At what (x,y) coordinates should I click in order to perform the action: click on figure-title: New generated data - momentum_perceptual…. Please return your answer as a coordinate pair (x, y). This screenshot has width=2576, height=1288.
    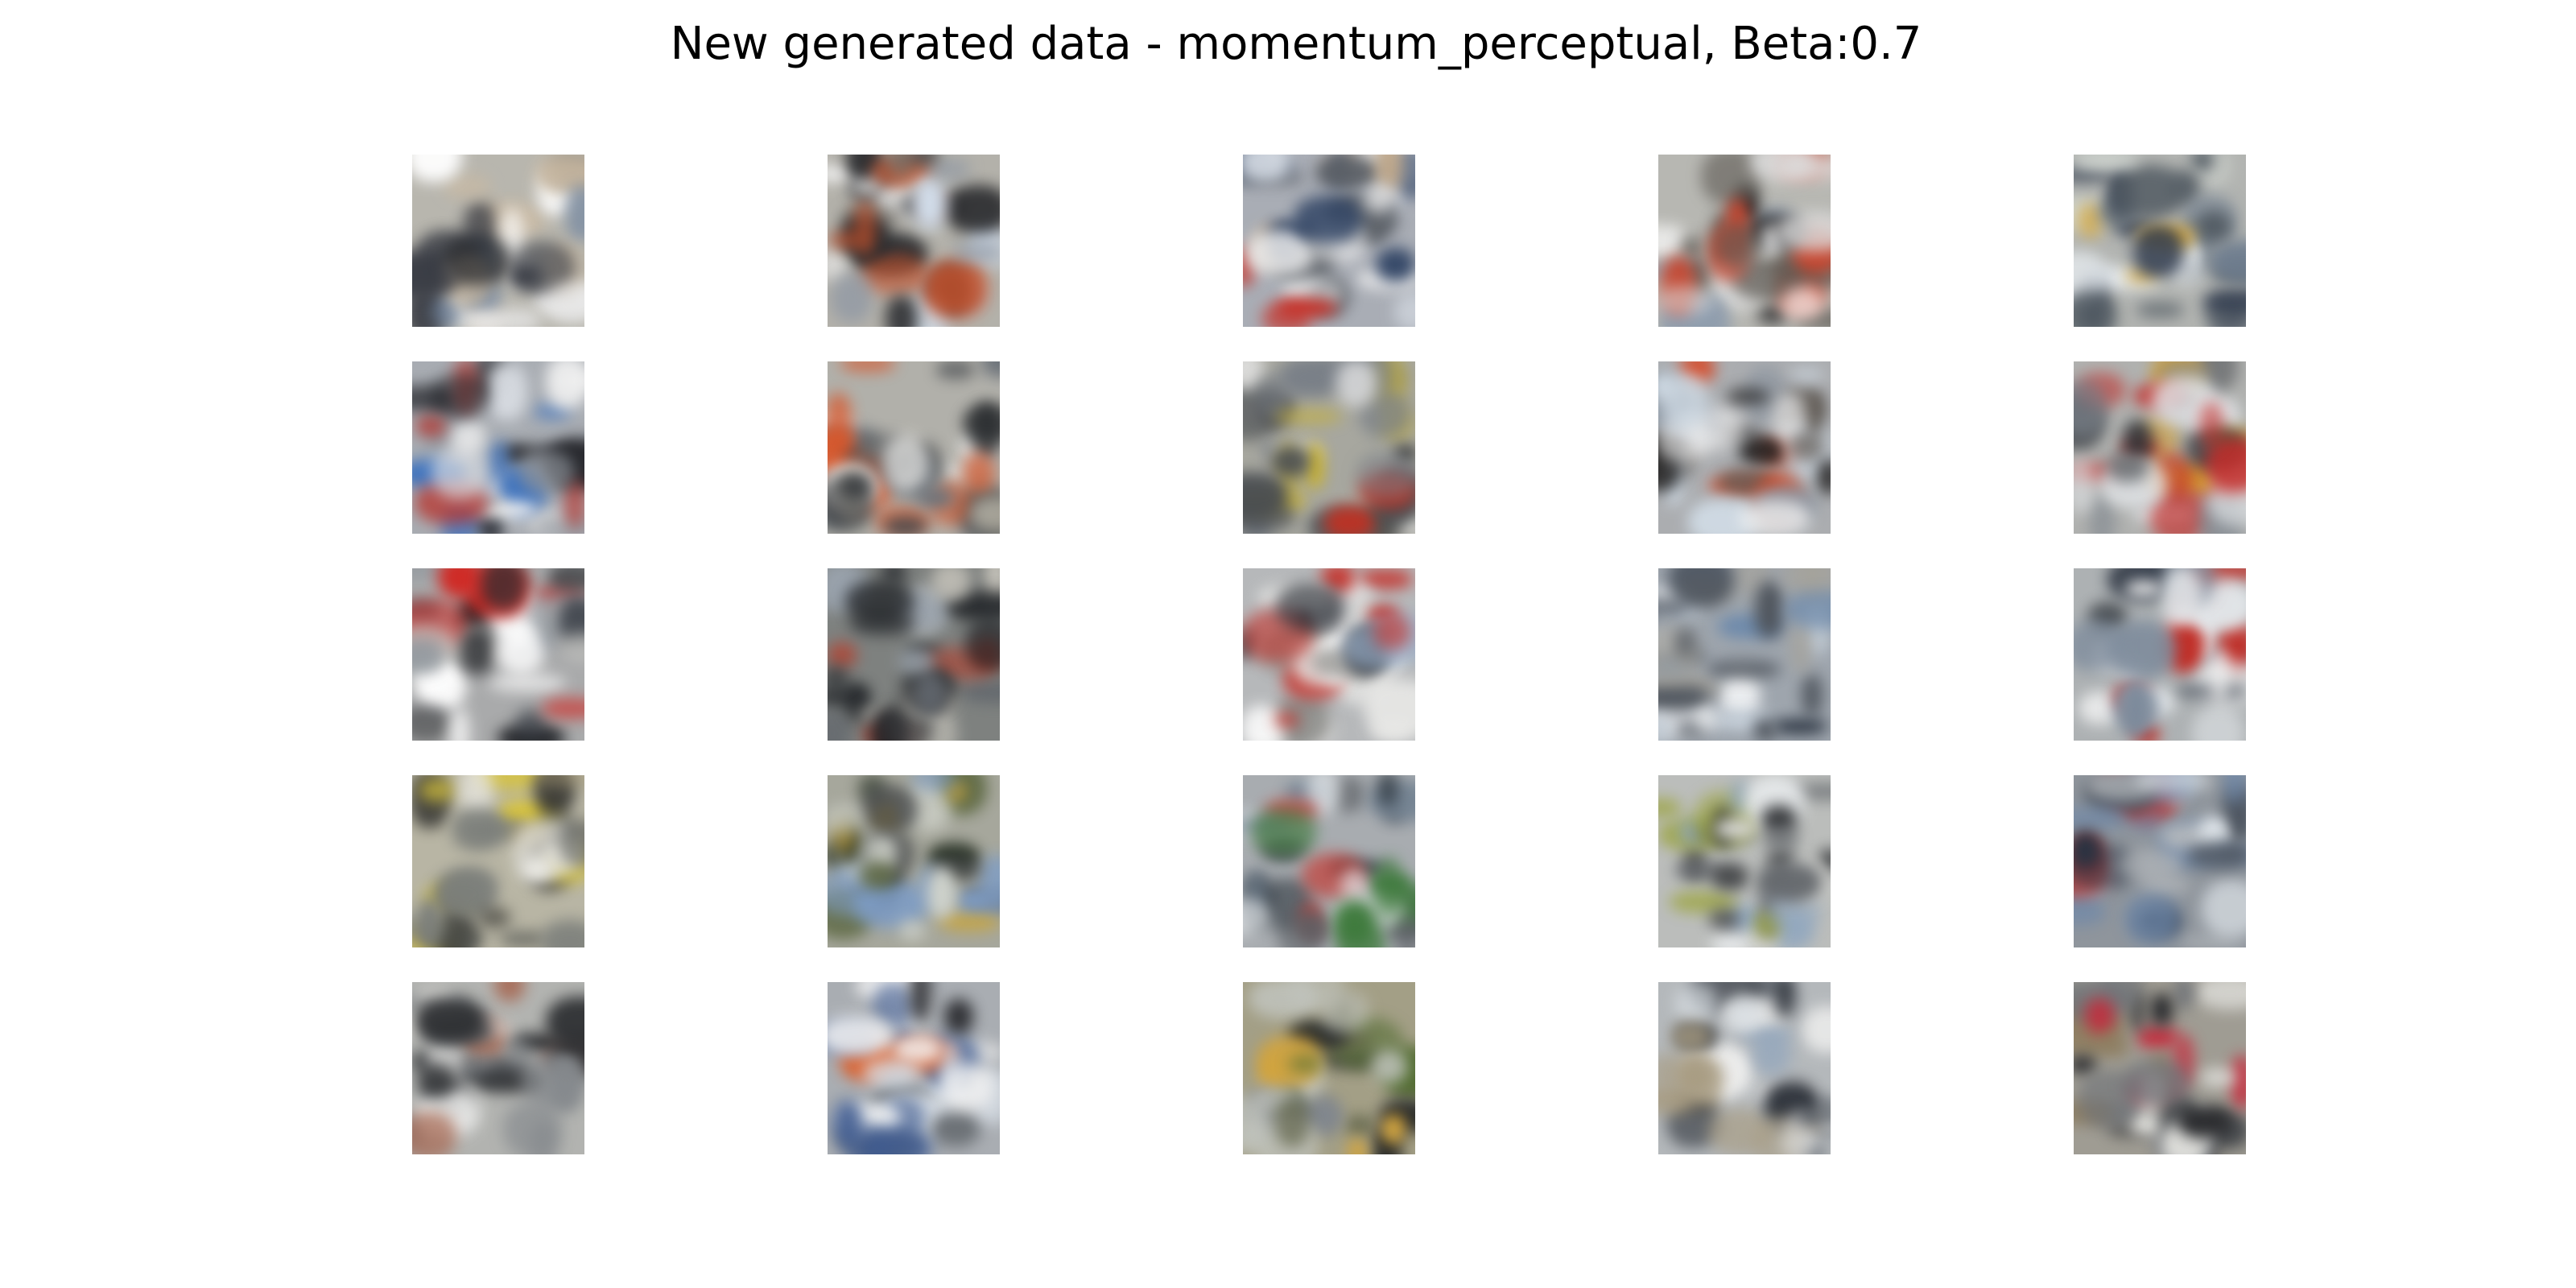
    Looking at the image, I should click on (1296, 44).